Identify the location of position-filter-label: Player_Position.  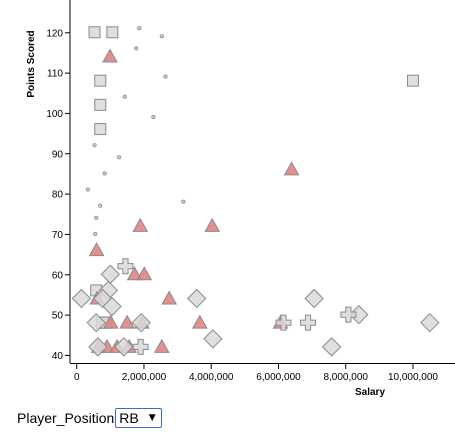
(66, 418).